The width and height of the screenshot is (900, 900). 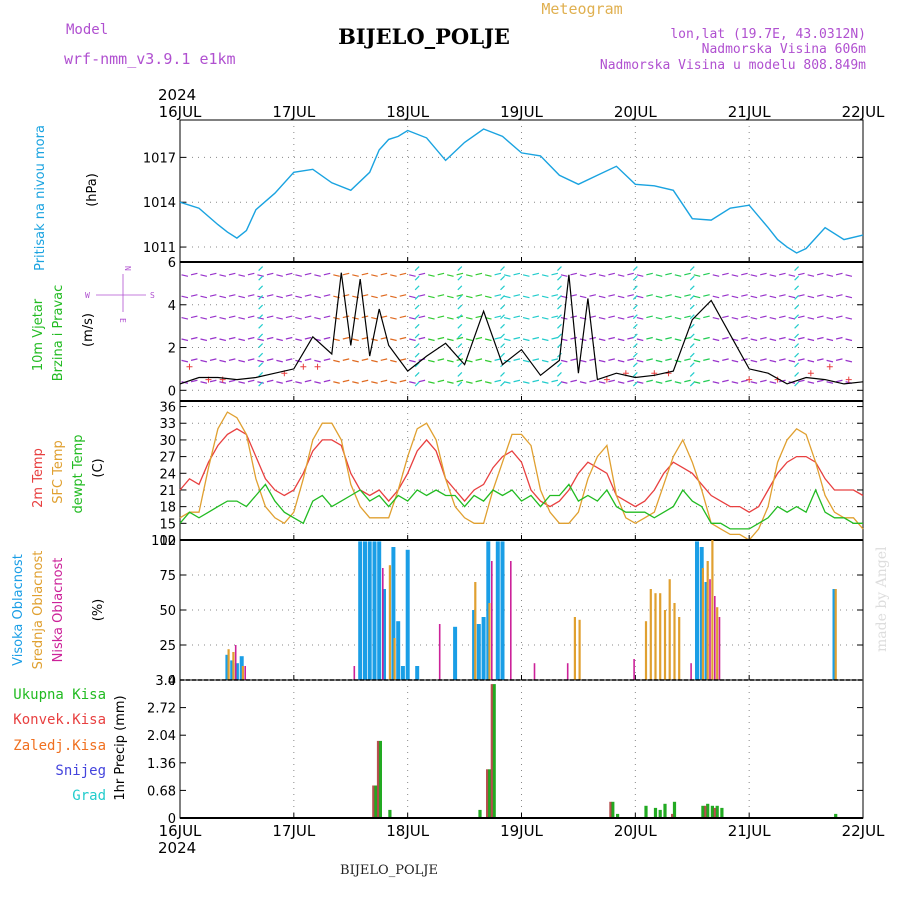 I want to click on compass-west: W, so click(x=87, y=295).